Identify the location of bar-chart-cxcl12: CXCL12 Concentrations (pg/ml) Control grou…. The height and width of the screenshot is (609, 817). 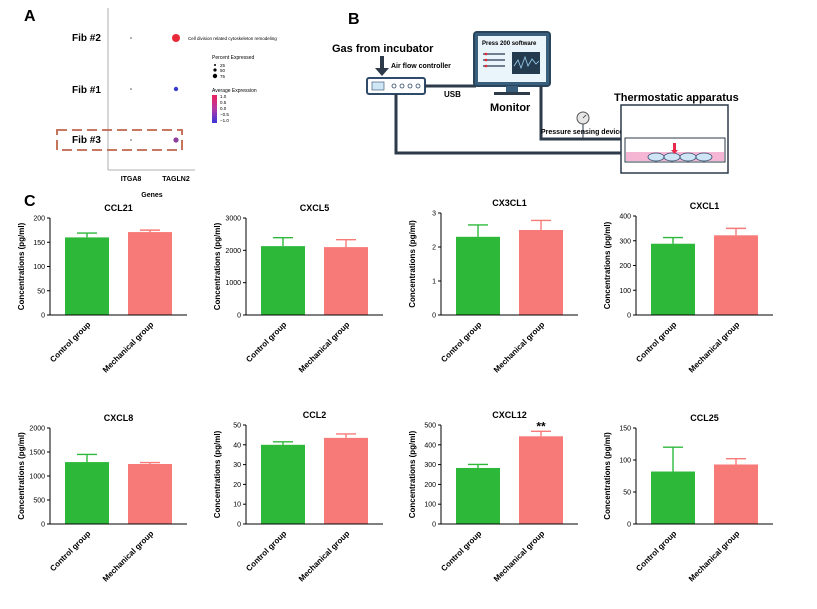
(493, 497).